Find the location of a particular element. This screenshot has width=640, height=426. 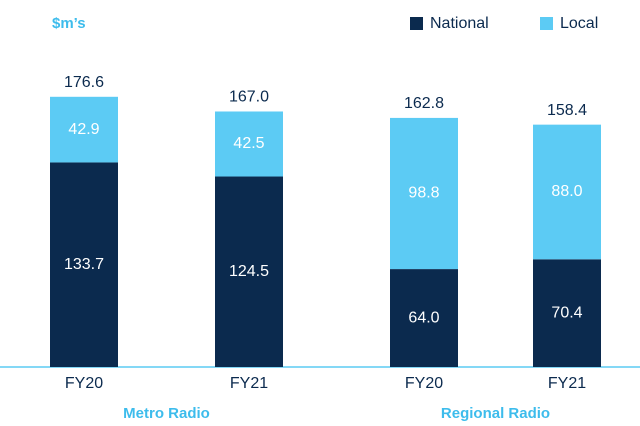

value-label: 42.9 is located at coordinates (83, 129).